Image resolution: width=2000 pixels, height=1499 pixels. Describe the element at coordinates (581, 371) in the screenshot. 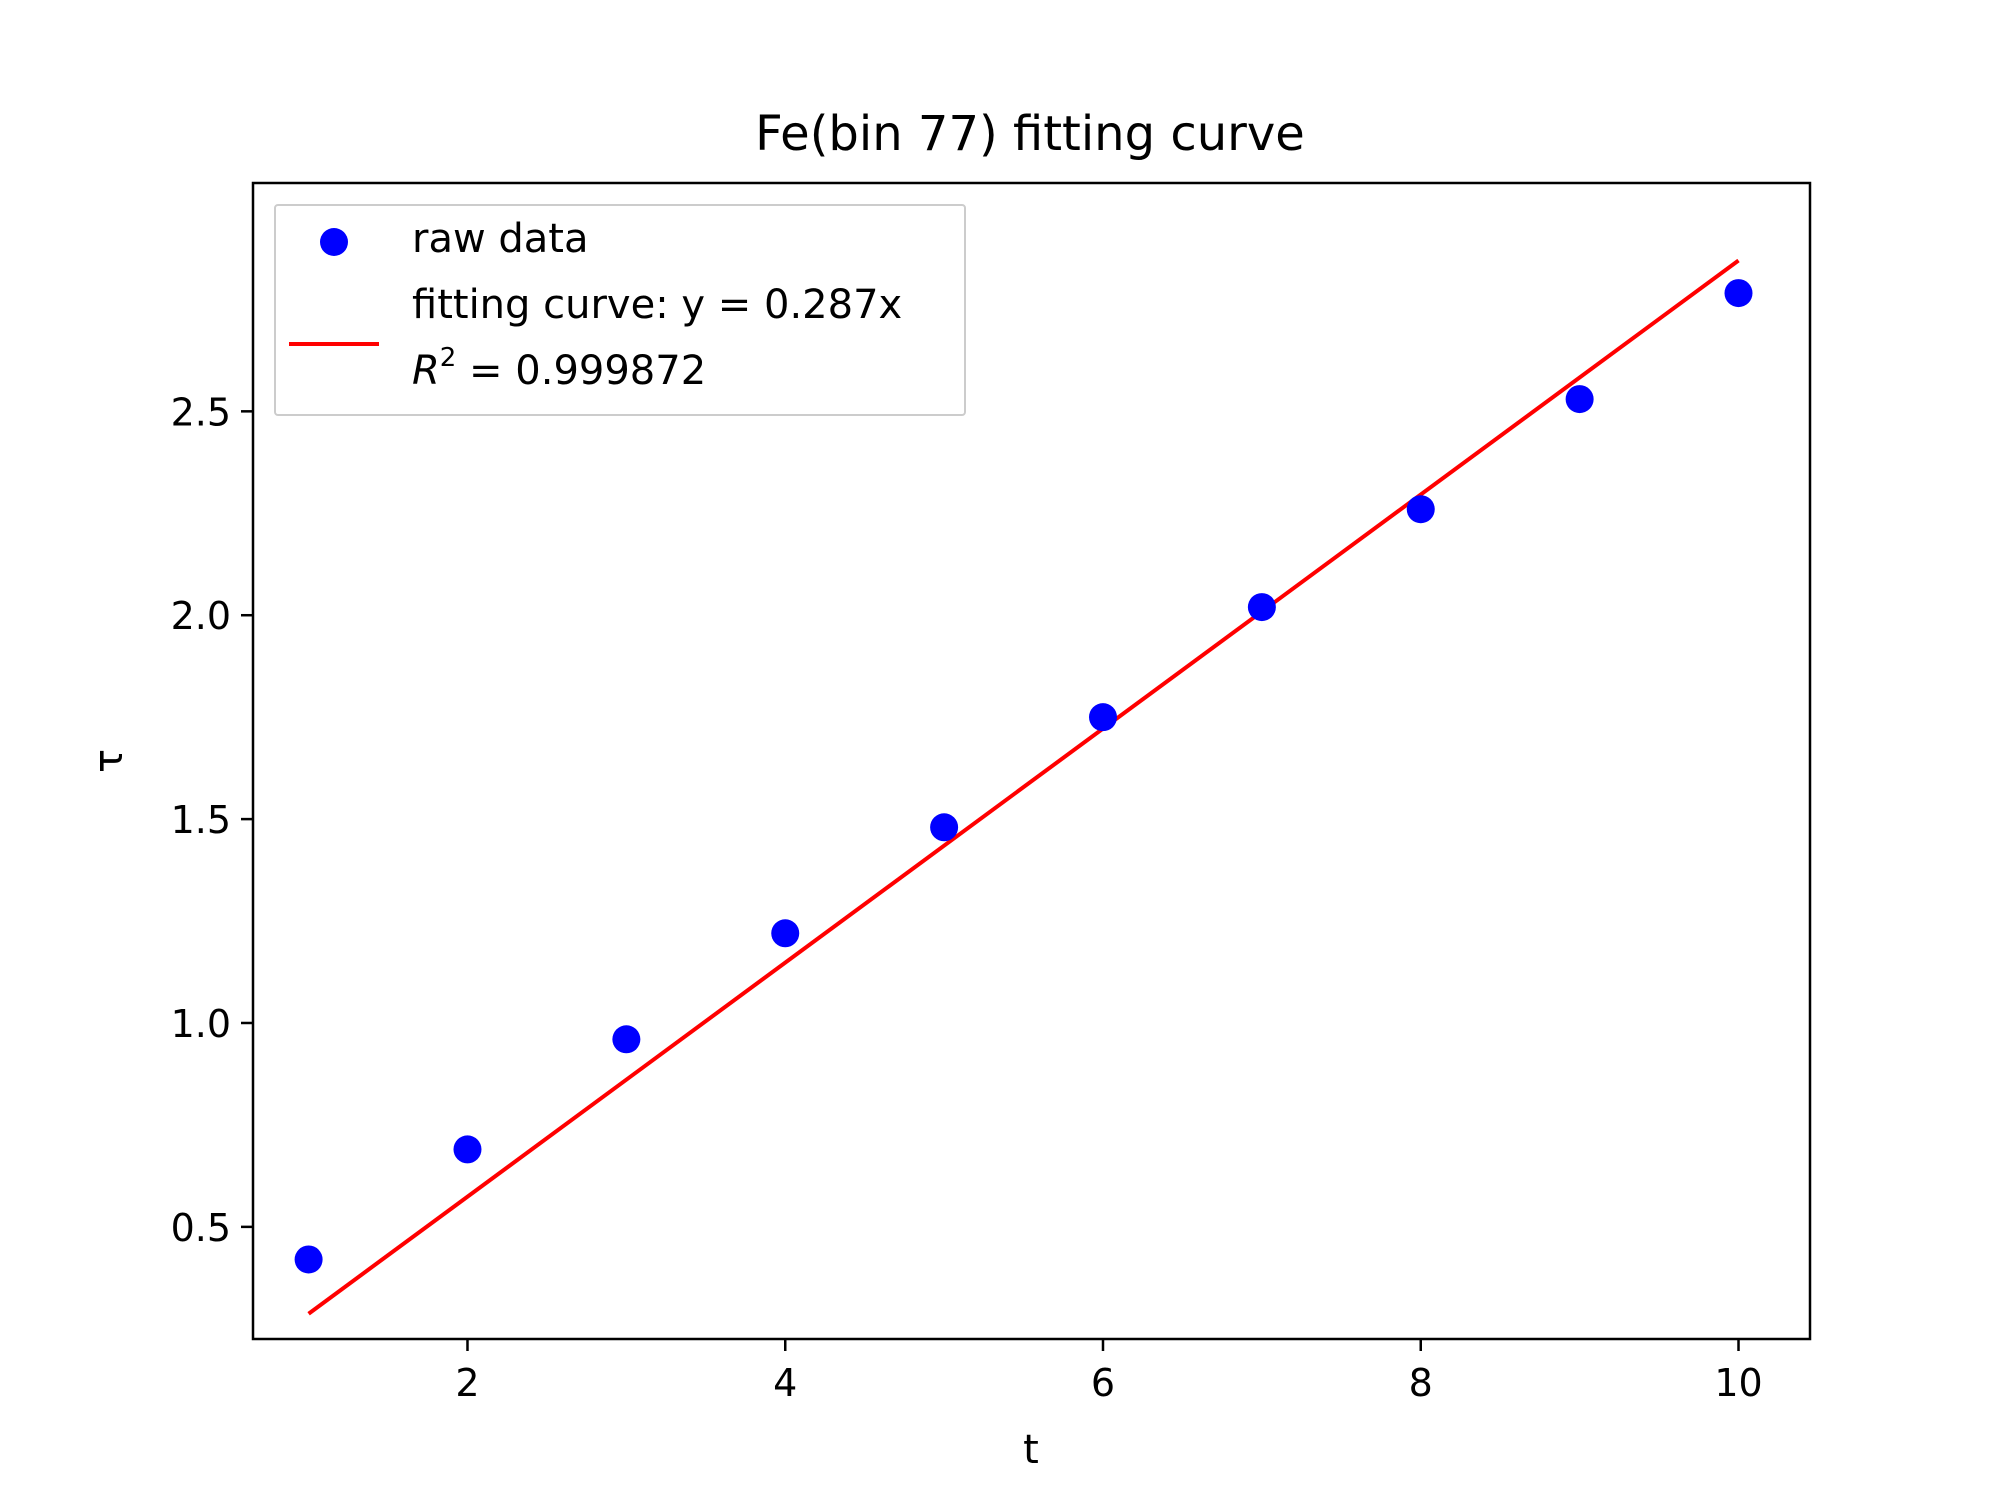

I see `r-squared-value: = 0.999872` at that location.